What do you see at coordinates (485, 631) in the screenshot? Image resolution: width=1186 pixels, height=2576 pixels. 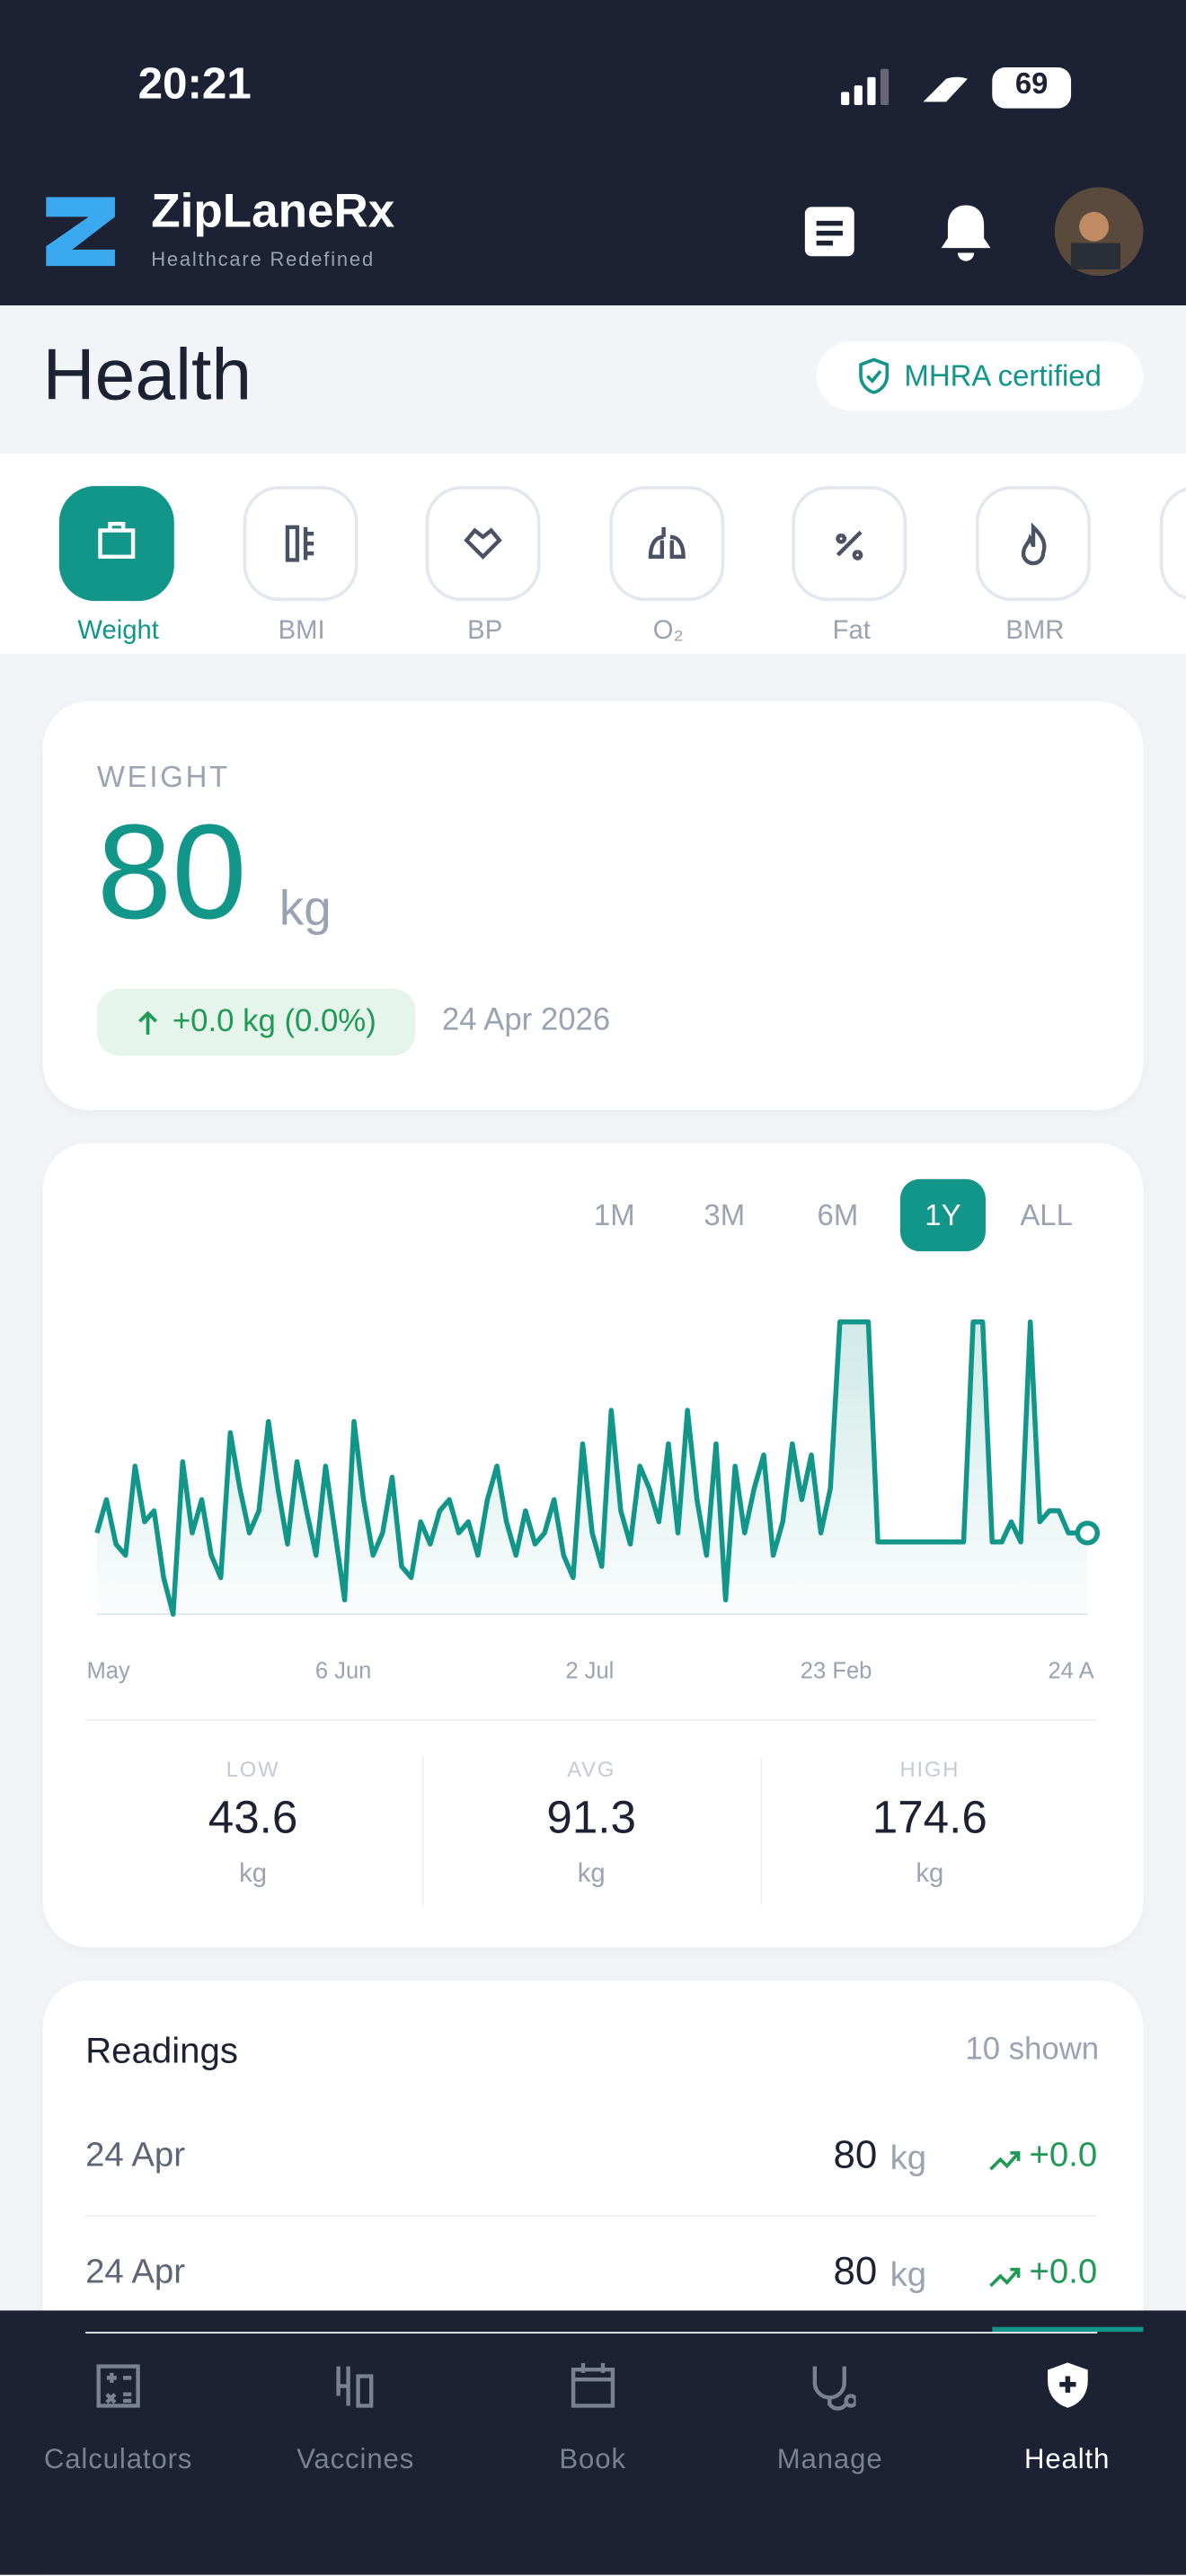 I see `tab-label: BP` at bounding box center [485, 631].